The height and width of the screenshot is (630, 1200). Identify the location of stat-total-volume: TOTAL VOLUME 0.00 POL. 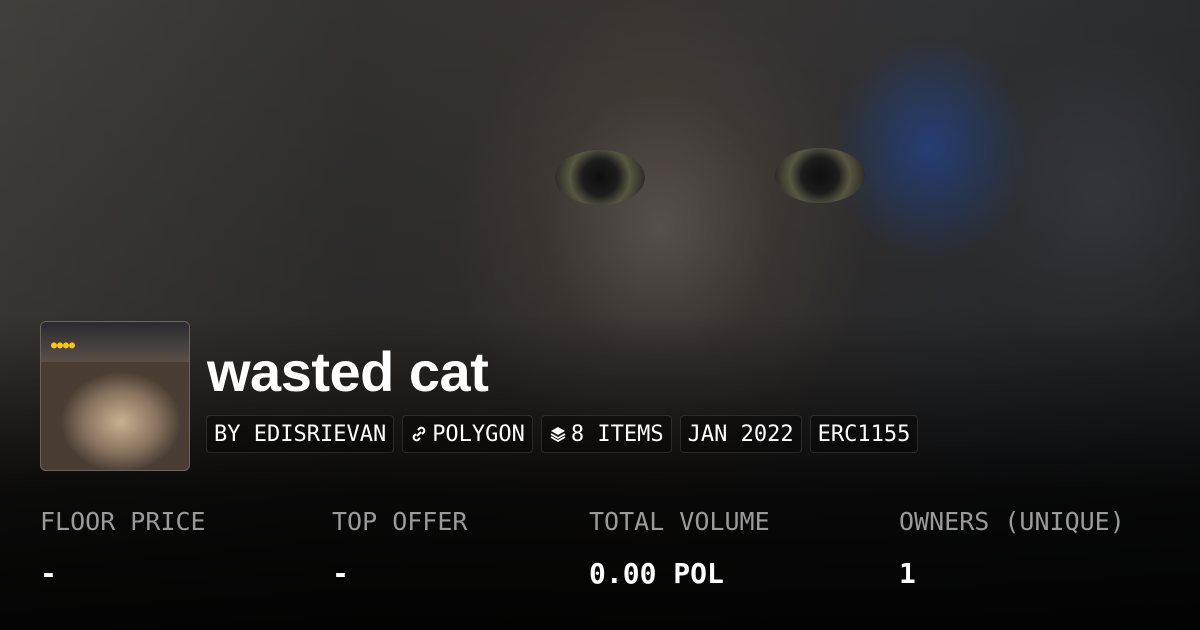
(679, 548).